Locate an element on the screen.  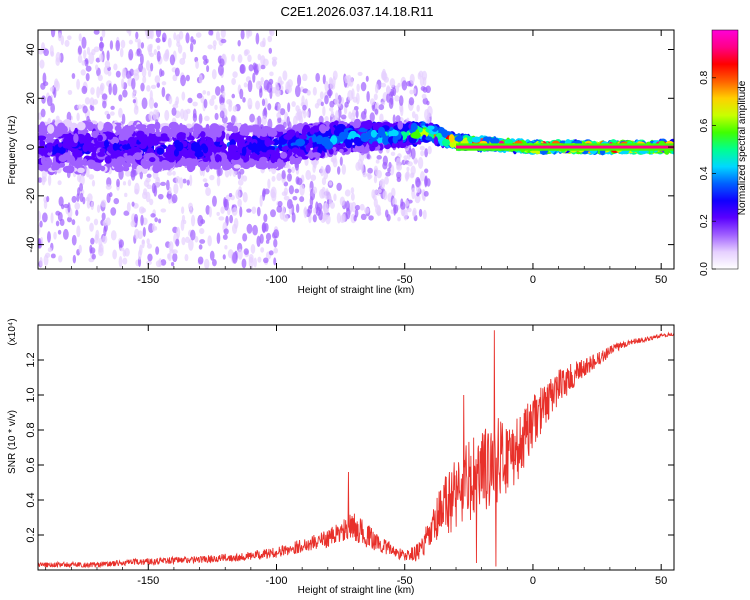
colorbar-tick-label: 0.8 is located at coordinates (704, 77).